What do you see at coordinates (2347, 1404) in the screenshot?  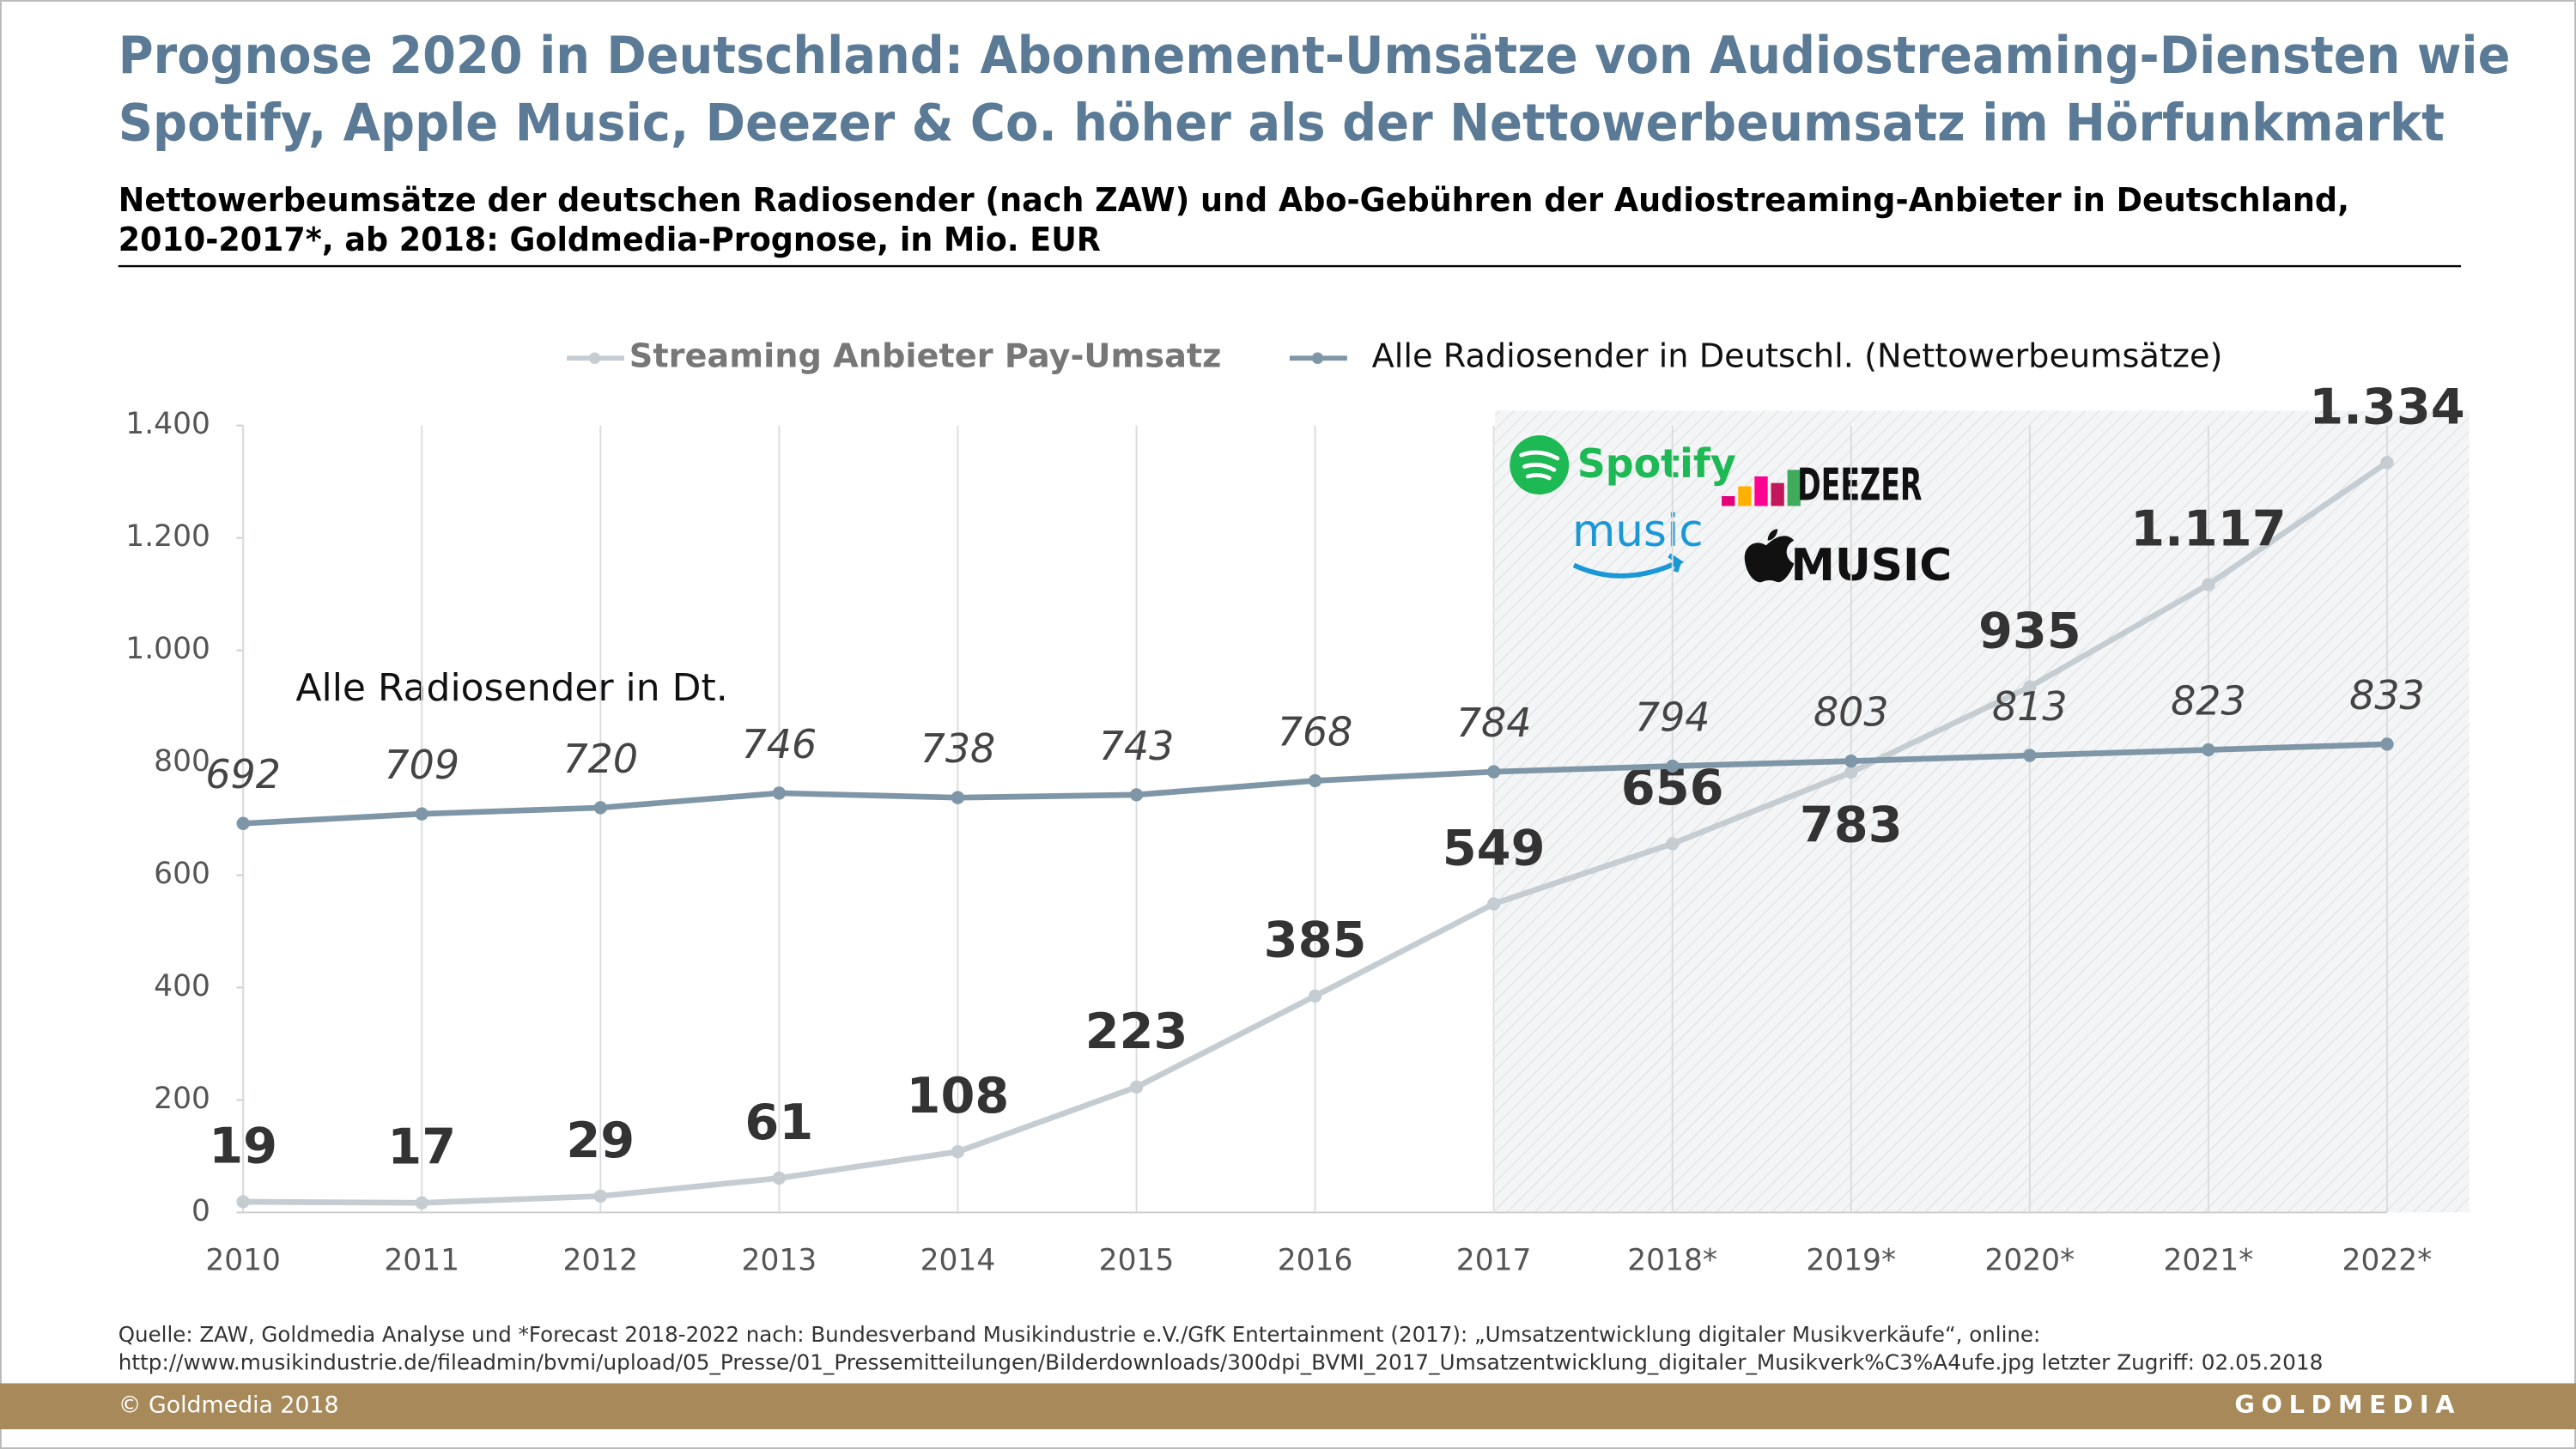 I see `brand: GOLDMEDIA` at bounding box center [2347, 1404].